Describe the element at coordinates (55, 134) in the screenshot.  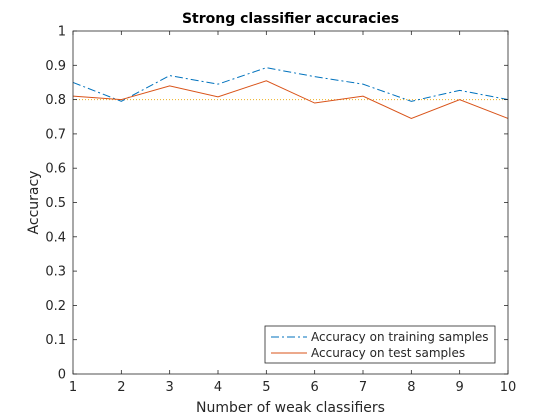
I see `y-tick-label: 0.7` at that location.